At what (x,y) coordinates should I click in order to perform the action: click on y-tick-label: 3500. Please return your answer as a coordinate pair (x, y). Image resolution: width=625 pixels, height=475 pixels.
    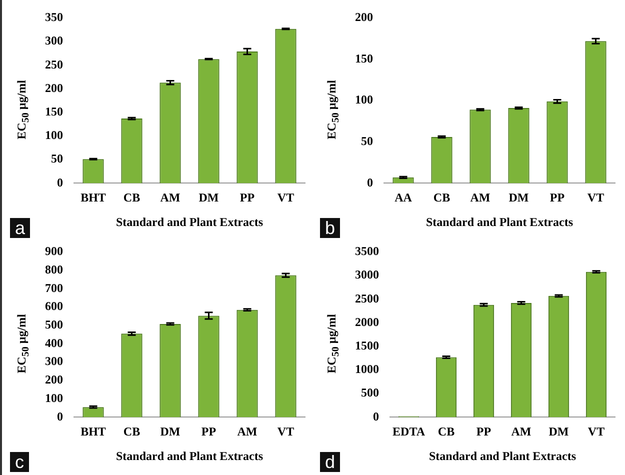
    Looking at the image, I should click on (367, 251).